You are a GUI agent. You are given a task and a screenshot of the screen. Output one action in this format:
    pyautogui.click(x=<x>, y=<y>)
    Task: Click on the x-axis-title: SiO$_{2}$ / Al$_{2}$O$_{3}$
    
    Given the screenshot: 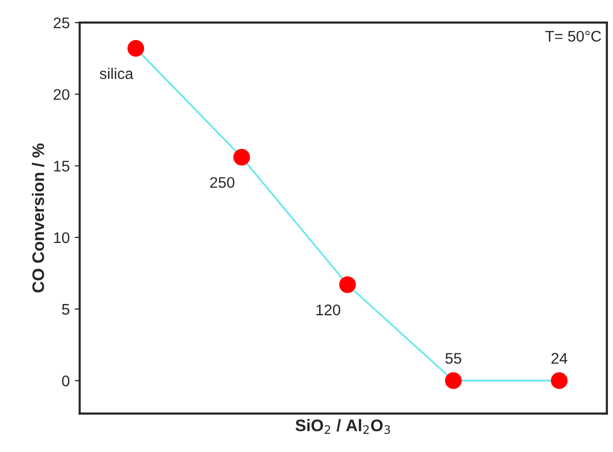 What is the action you would take?
    pyautogui.click(x=343, y=426)
    